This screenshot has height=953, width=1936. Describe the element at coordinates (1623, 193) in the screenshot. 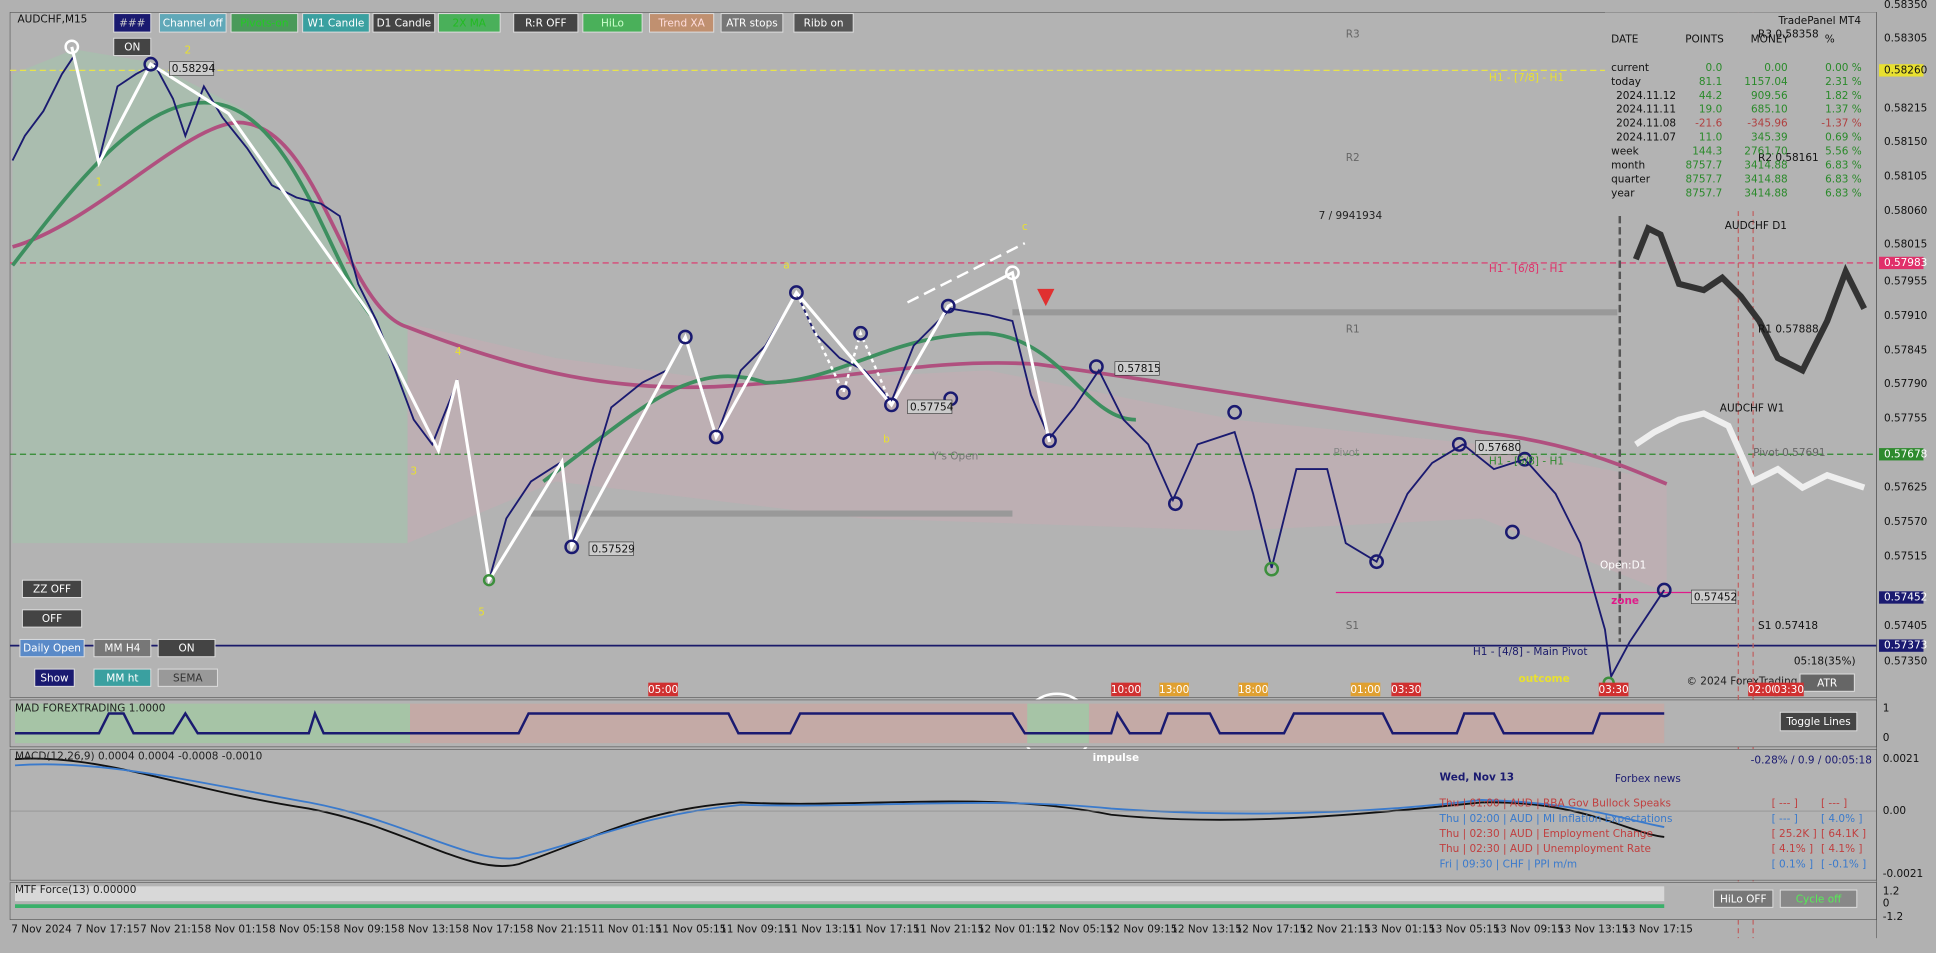

I see `table-cell: year` at that location.